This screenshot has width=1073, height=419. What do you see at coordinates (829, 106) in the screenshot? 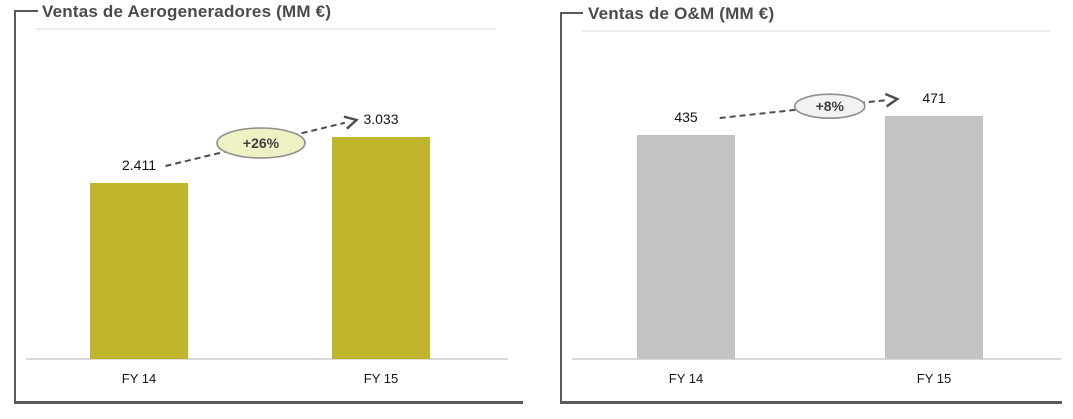
I see `growth-badge-label: +8%` at bounding box center [829, 106].